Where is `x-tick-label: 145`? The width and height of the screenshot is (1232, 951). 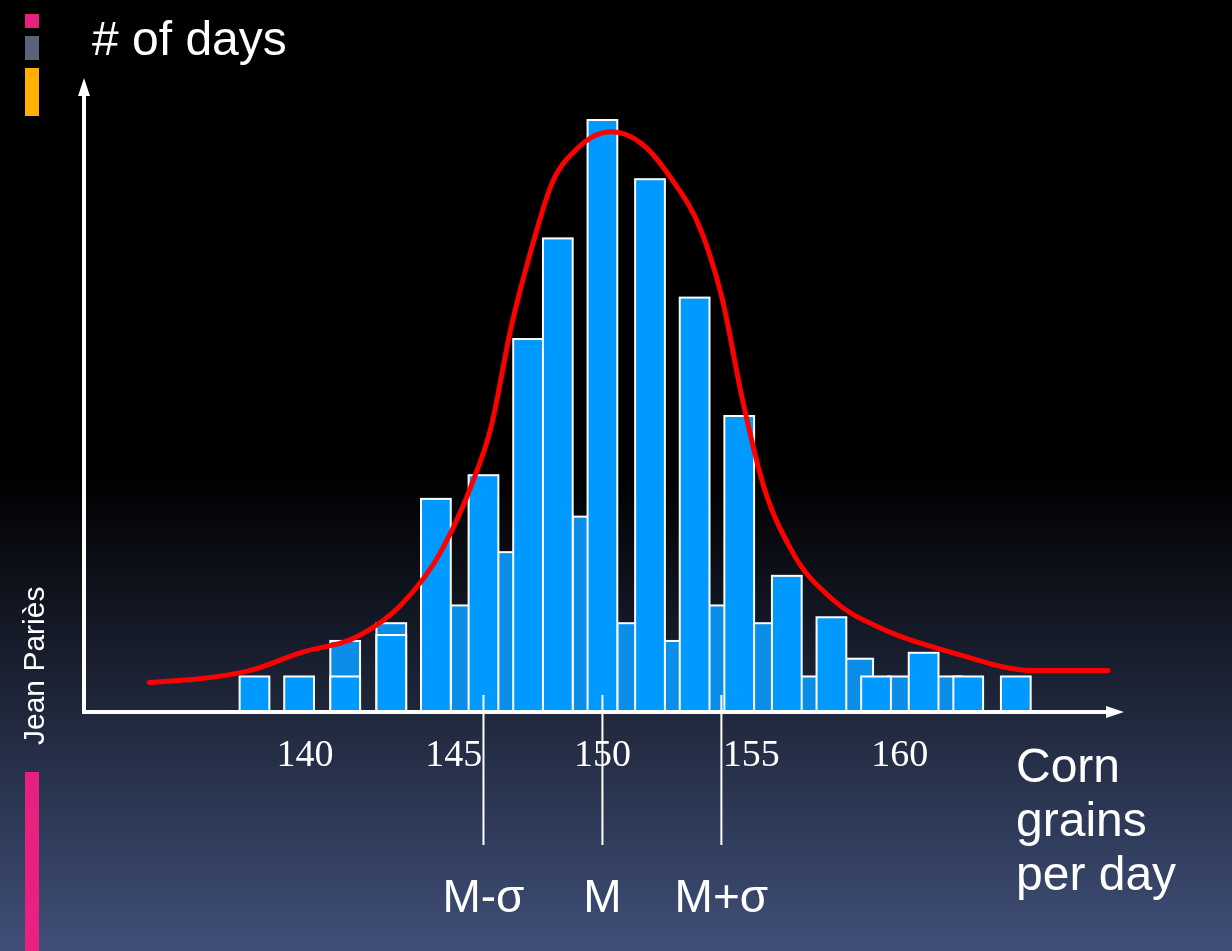
x-tick-label: 145 is located at coordinates (454, 753).